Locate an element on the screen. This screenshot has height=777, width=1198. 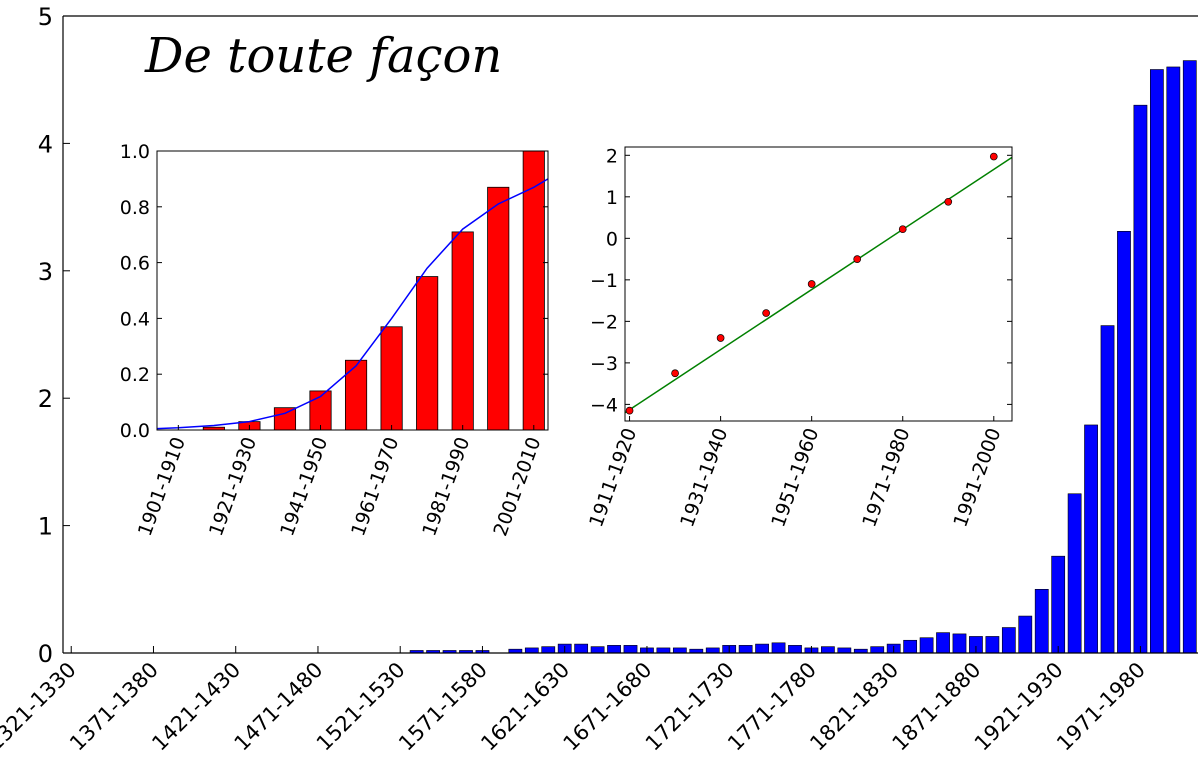
inset-right-y-tick-label: 2 is located at coordinates (612, 156).